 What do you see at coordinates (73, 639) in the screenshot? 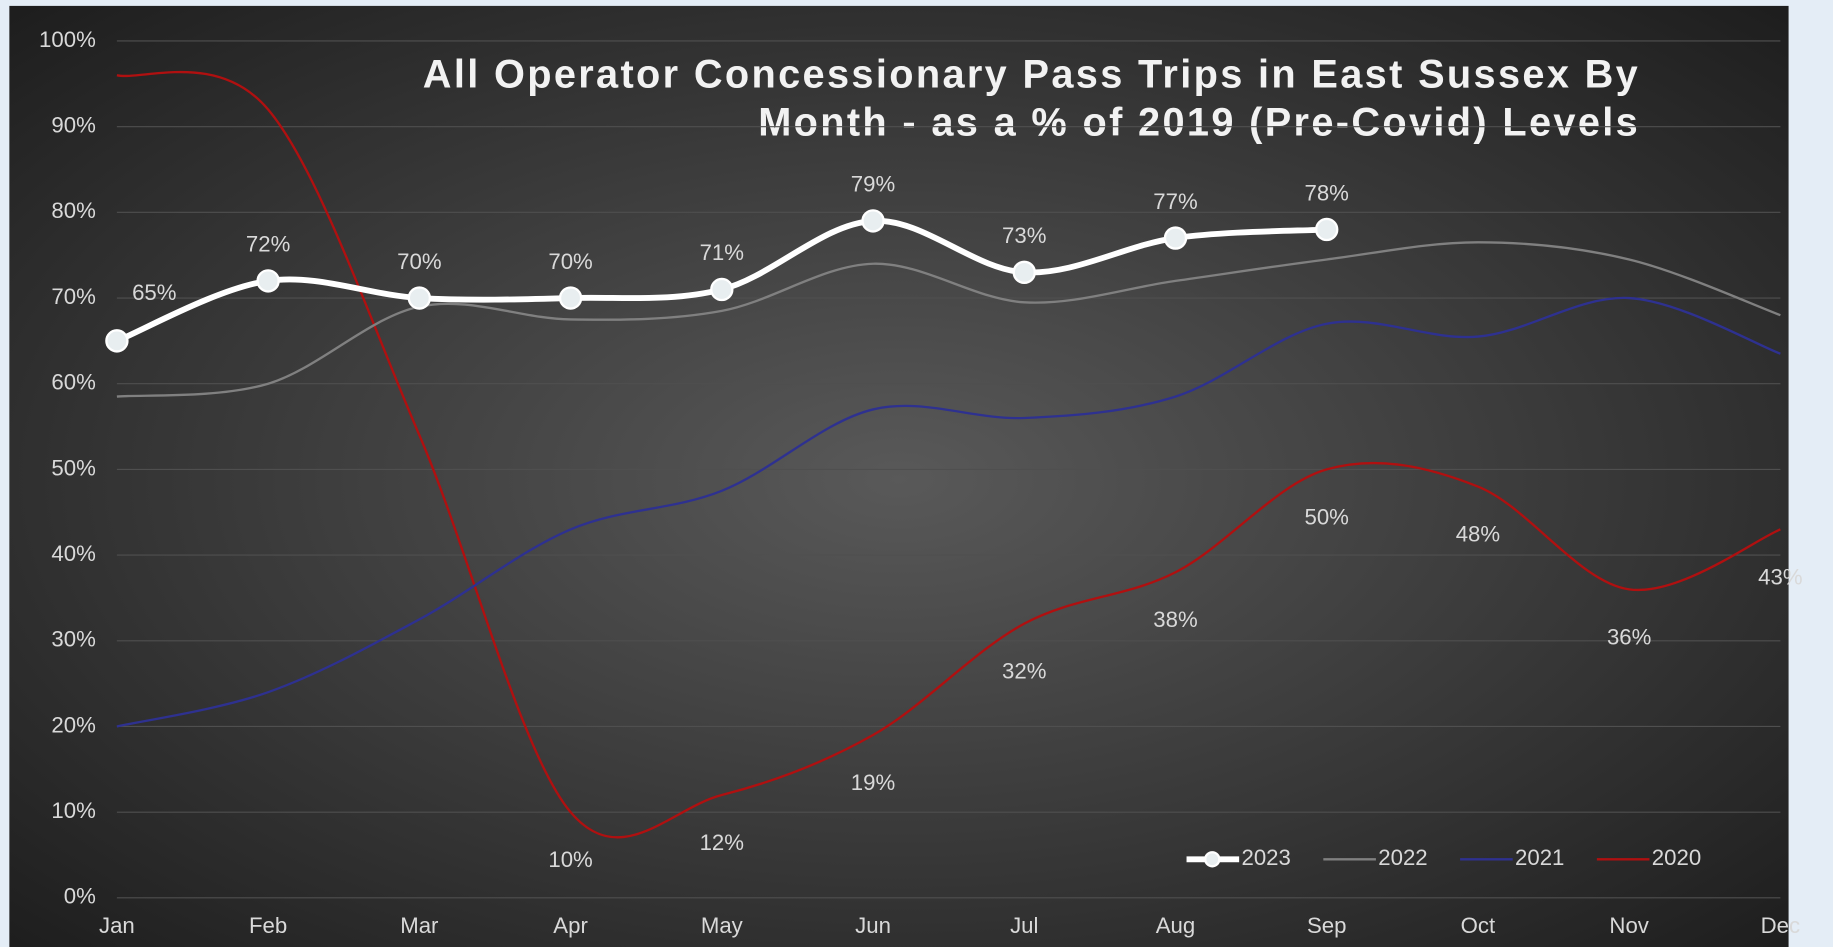
I see `y-tick-label: 30%` at bounding box center [73, 639].